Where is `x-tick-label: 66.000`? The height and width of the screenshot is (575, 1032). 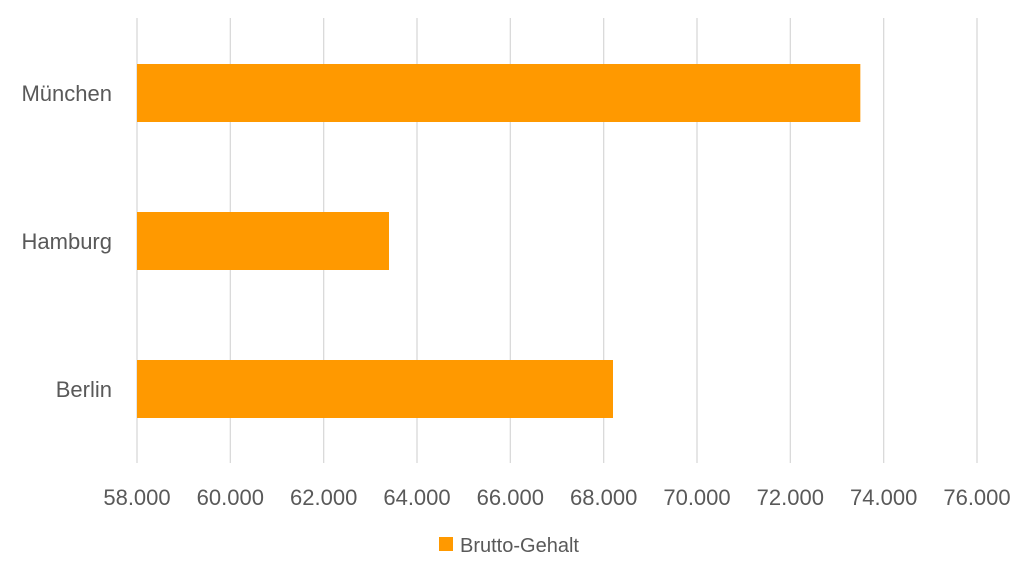
x-tick-label: 66.000 is located at coordinates (510, 497).